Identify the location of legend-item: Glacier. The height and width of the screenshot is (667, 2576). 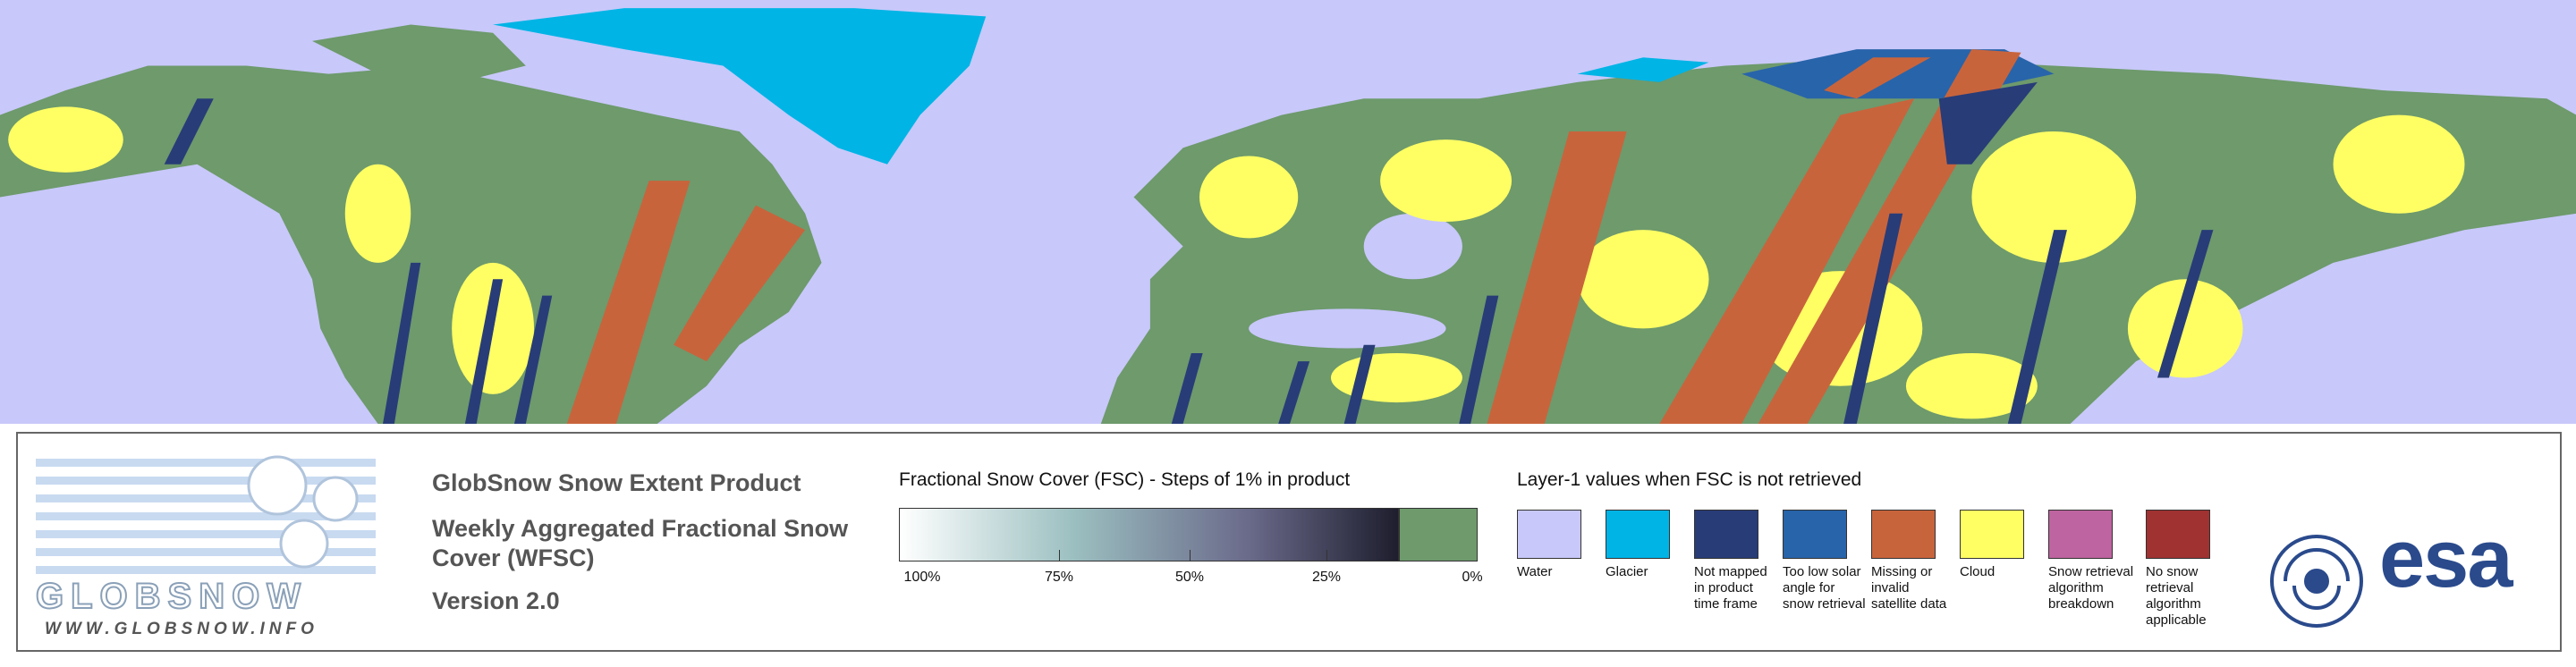
(1648, 545).